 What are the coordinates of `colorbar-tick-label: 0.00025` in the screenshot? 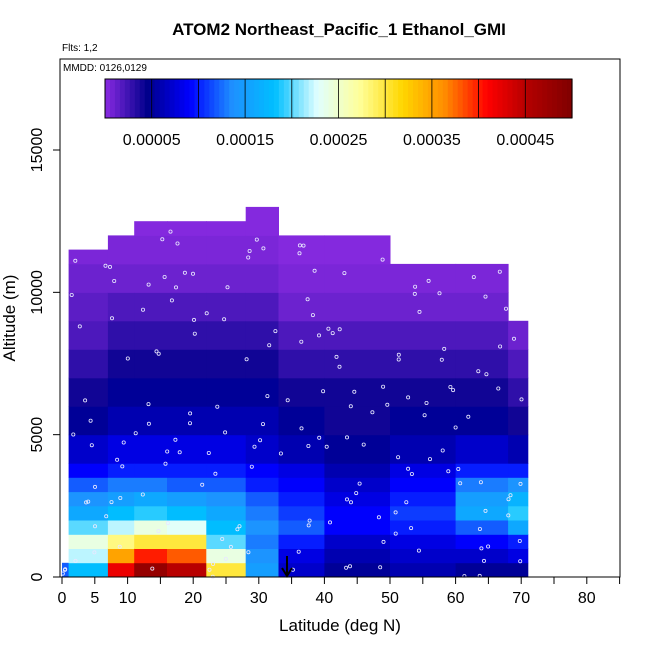 It's located at (339, 140).